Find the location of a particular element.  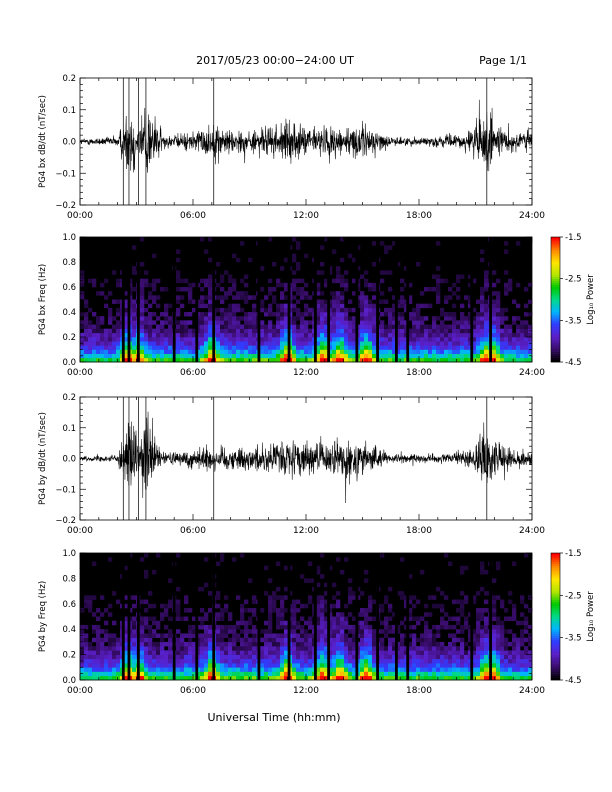

colorbar-tick-label: -3.5 is located at coordinates (573, 321).